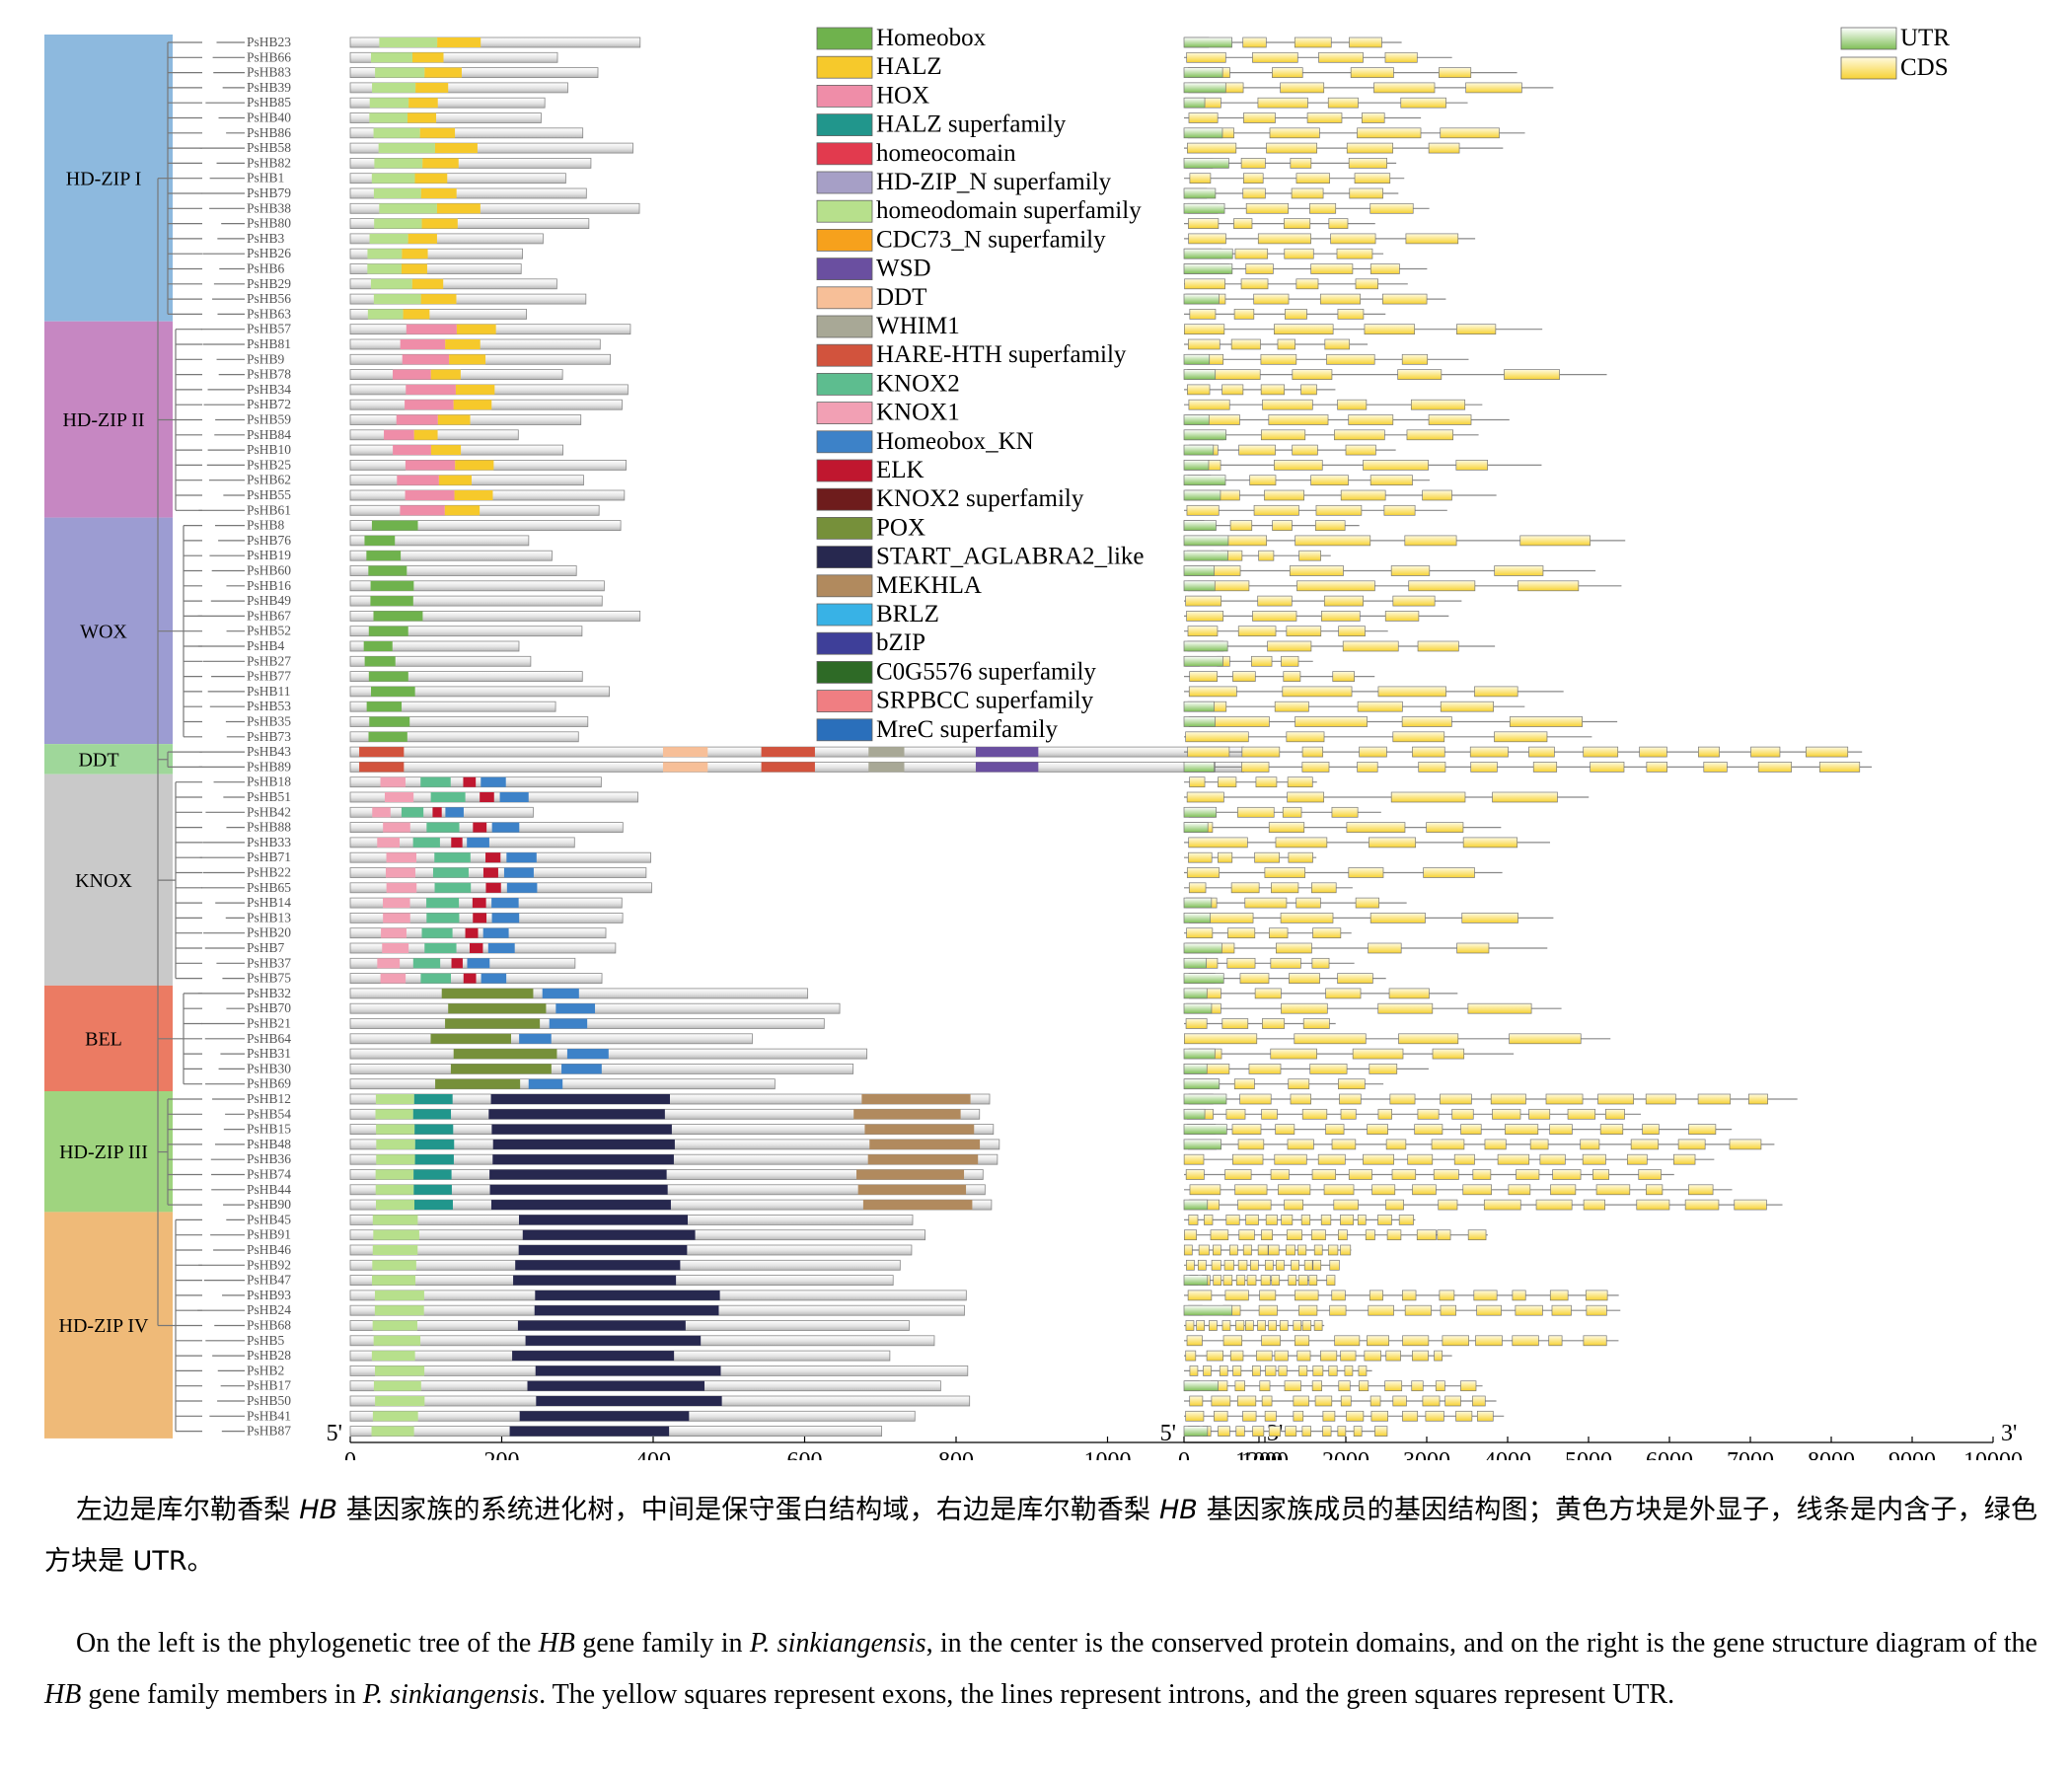  What do you see at coordinates (269, 1295) in the screenshot?
I see `gene-label-pshb93: PsHB93` at bounding box center [269, 1295].